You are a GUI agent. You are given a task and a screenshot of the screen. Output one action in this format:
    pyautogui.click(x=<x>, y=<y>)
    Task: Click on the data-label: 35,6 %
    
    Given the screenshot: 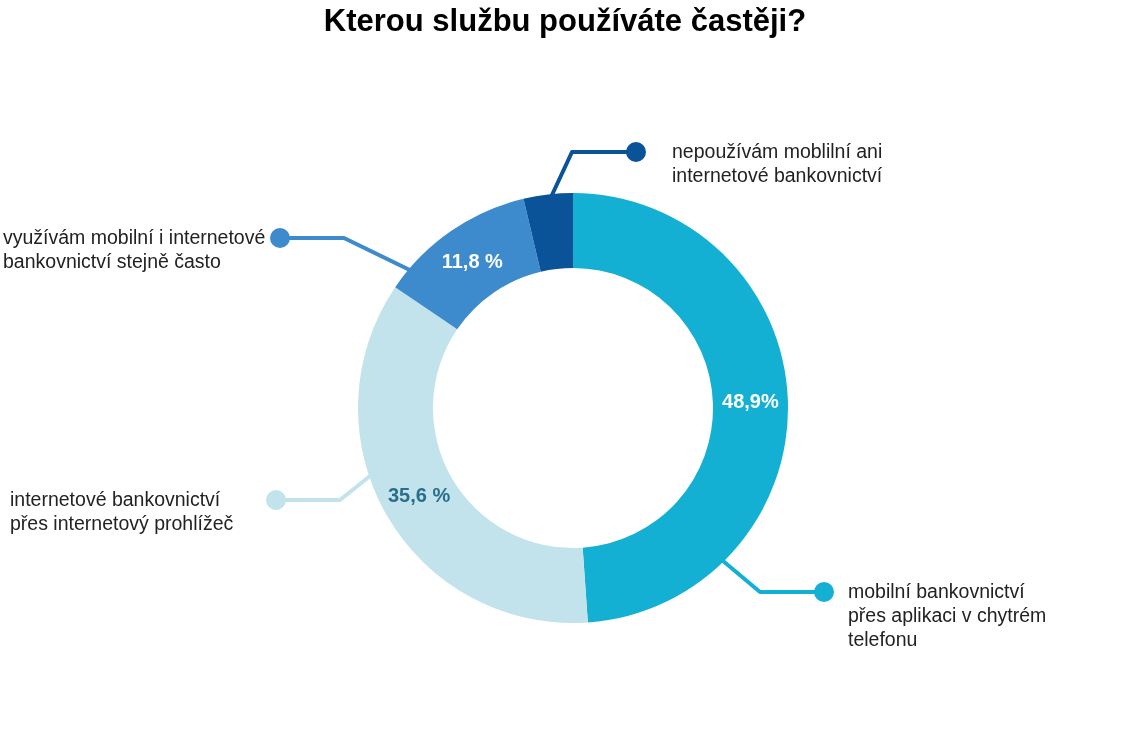 What is the action you would take?
    pyautogui.click(x=419, y=495)
    